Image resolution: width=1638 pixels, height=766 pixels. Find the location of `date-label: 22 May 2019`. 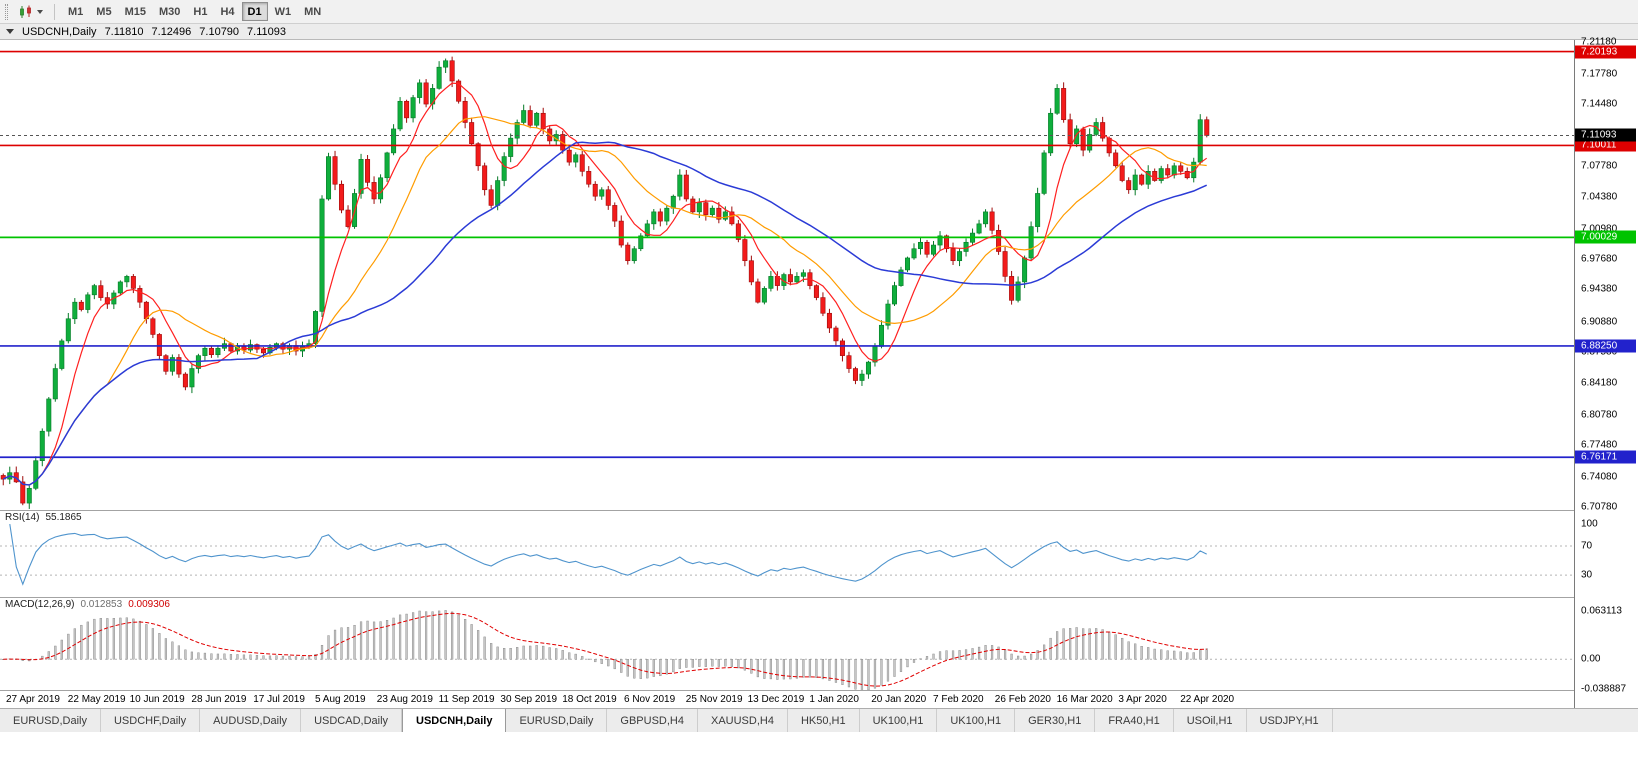

date-label: 22 May 2019 is located at coordinates (96, 699).